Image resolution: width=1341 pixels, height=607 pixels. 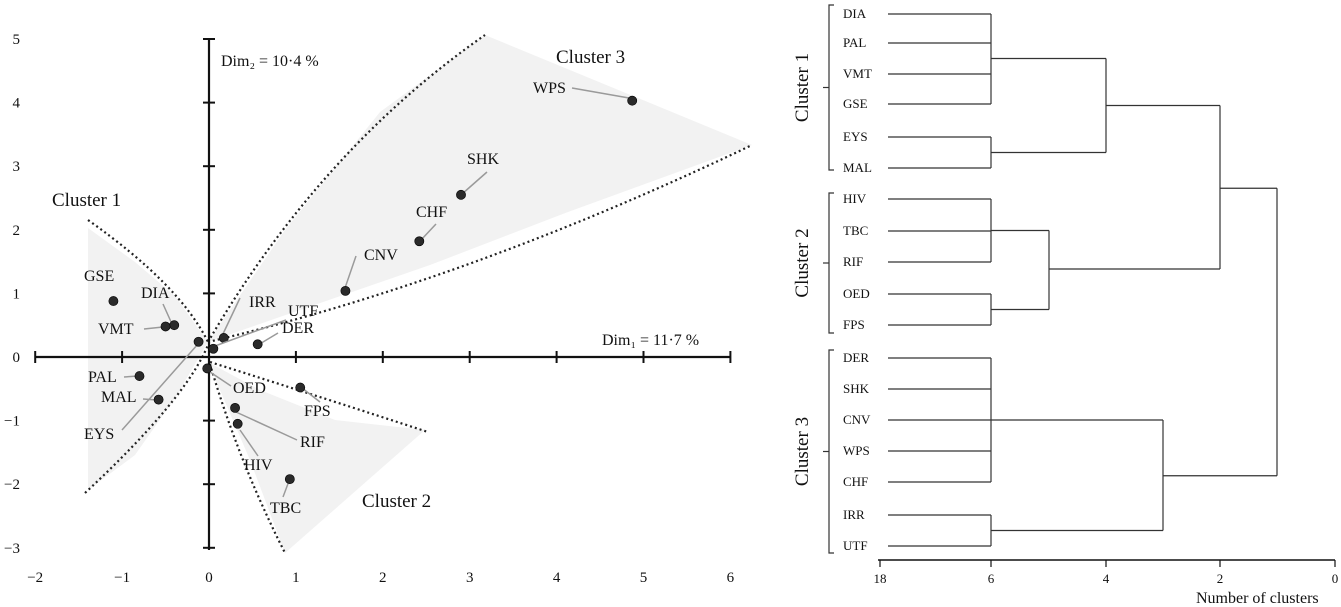 I want to click on cluster-3-lower-boundary, so click(x=480, y=244).